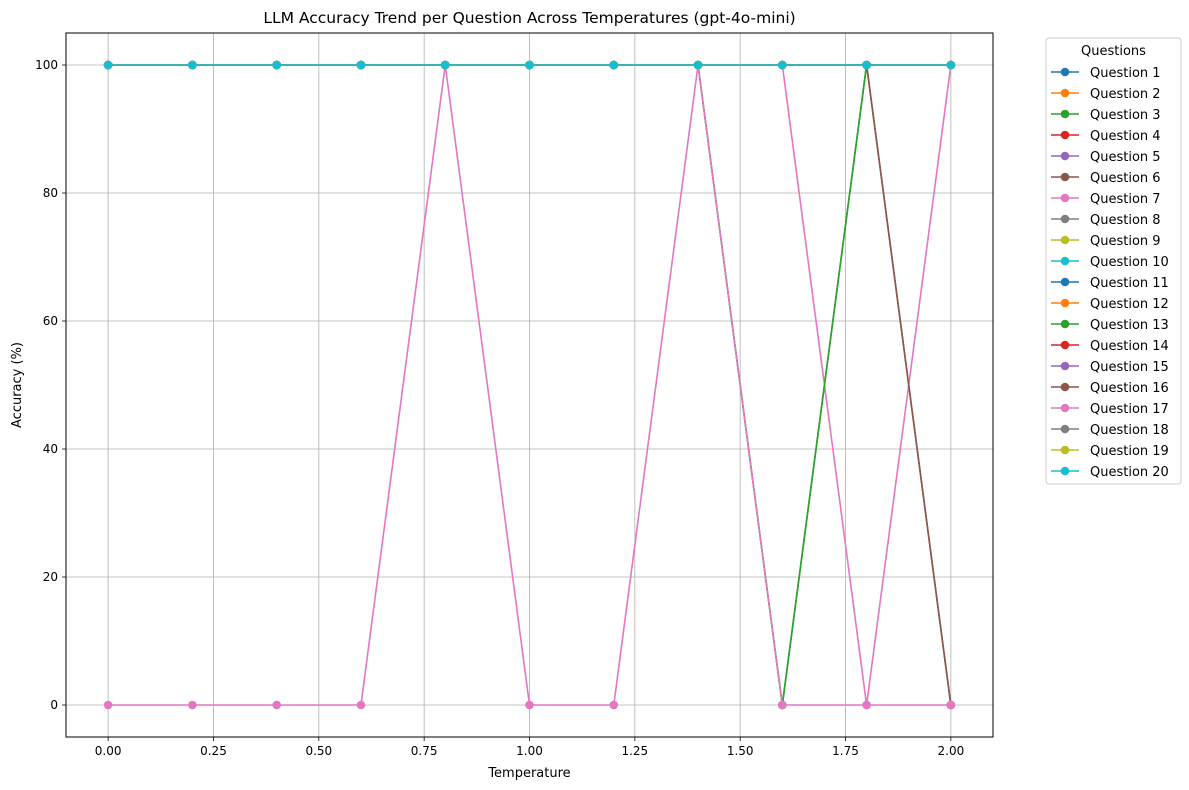 This screenshot has width=1189, height=790. Describe the element at coordinates (1129, 388) in the screenshot. I see `legend-label: Question 16` at that location.